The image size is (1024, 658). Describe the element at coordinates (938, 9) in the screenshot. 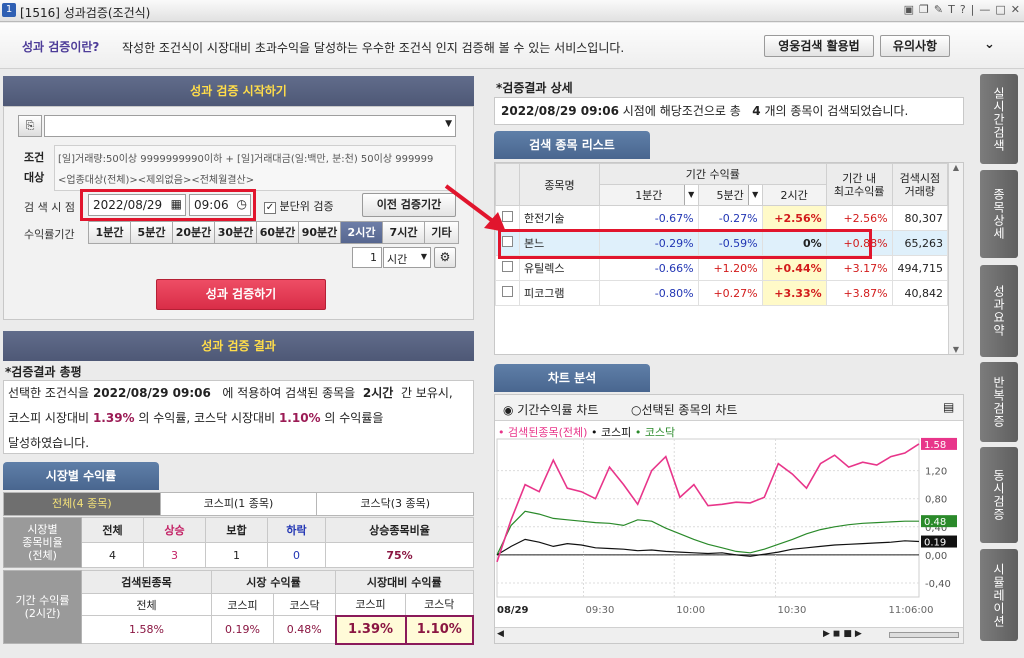

I see `pin-icon: ✎` at that location.